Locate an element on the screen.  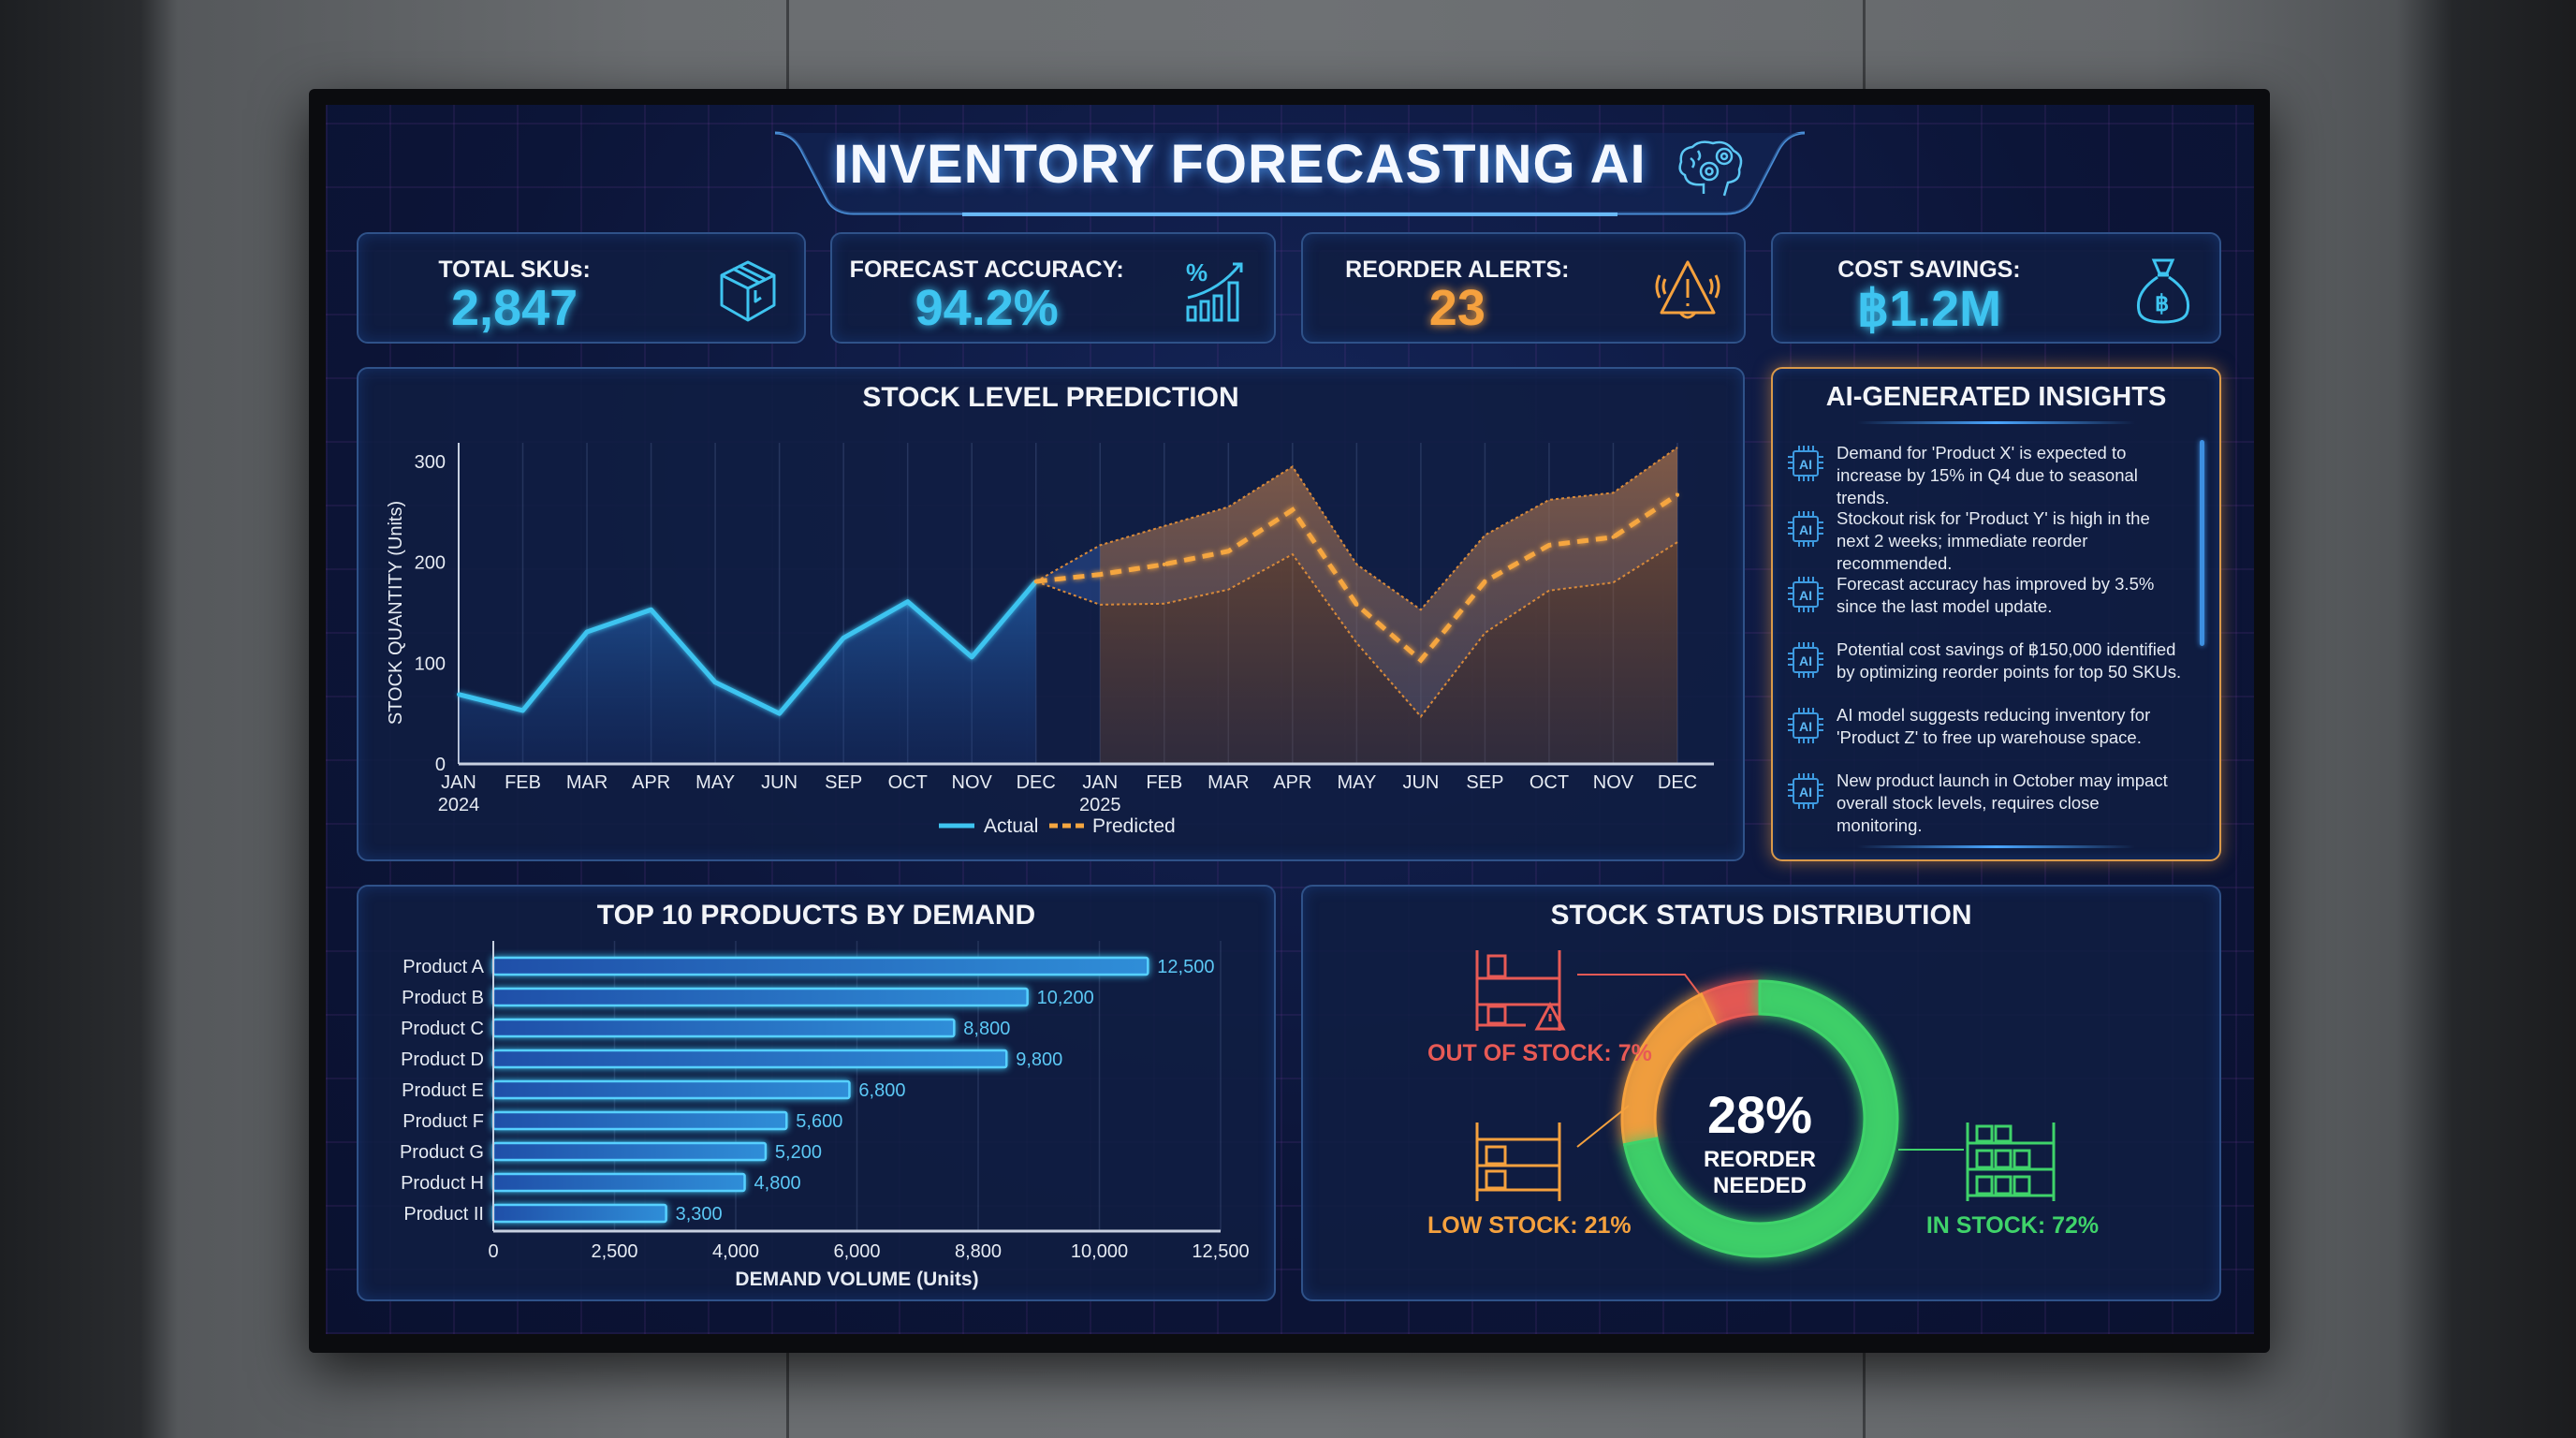
bar-category-label: Product A is located at coordinates (443, 967).